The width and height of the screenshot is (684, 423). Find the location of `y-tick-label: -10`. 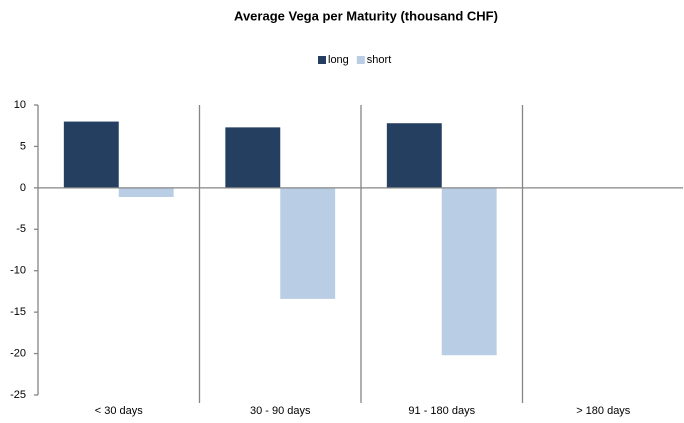

y-tick-label: -10 is located at coordinates (18, 271).